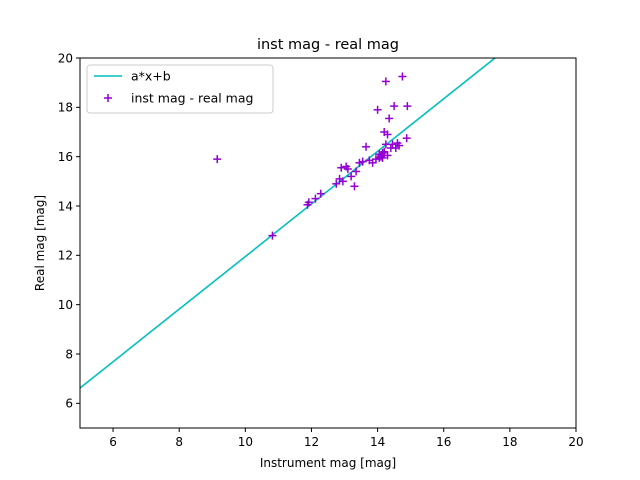 This screenshot has height=480, width=640. What do you see at coordinates (377, 442) in the screenshot?
I see `x-tick-label: 14` at bounding box center [377, 442].